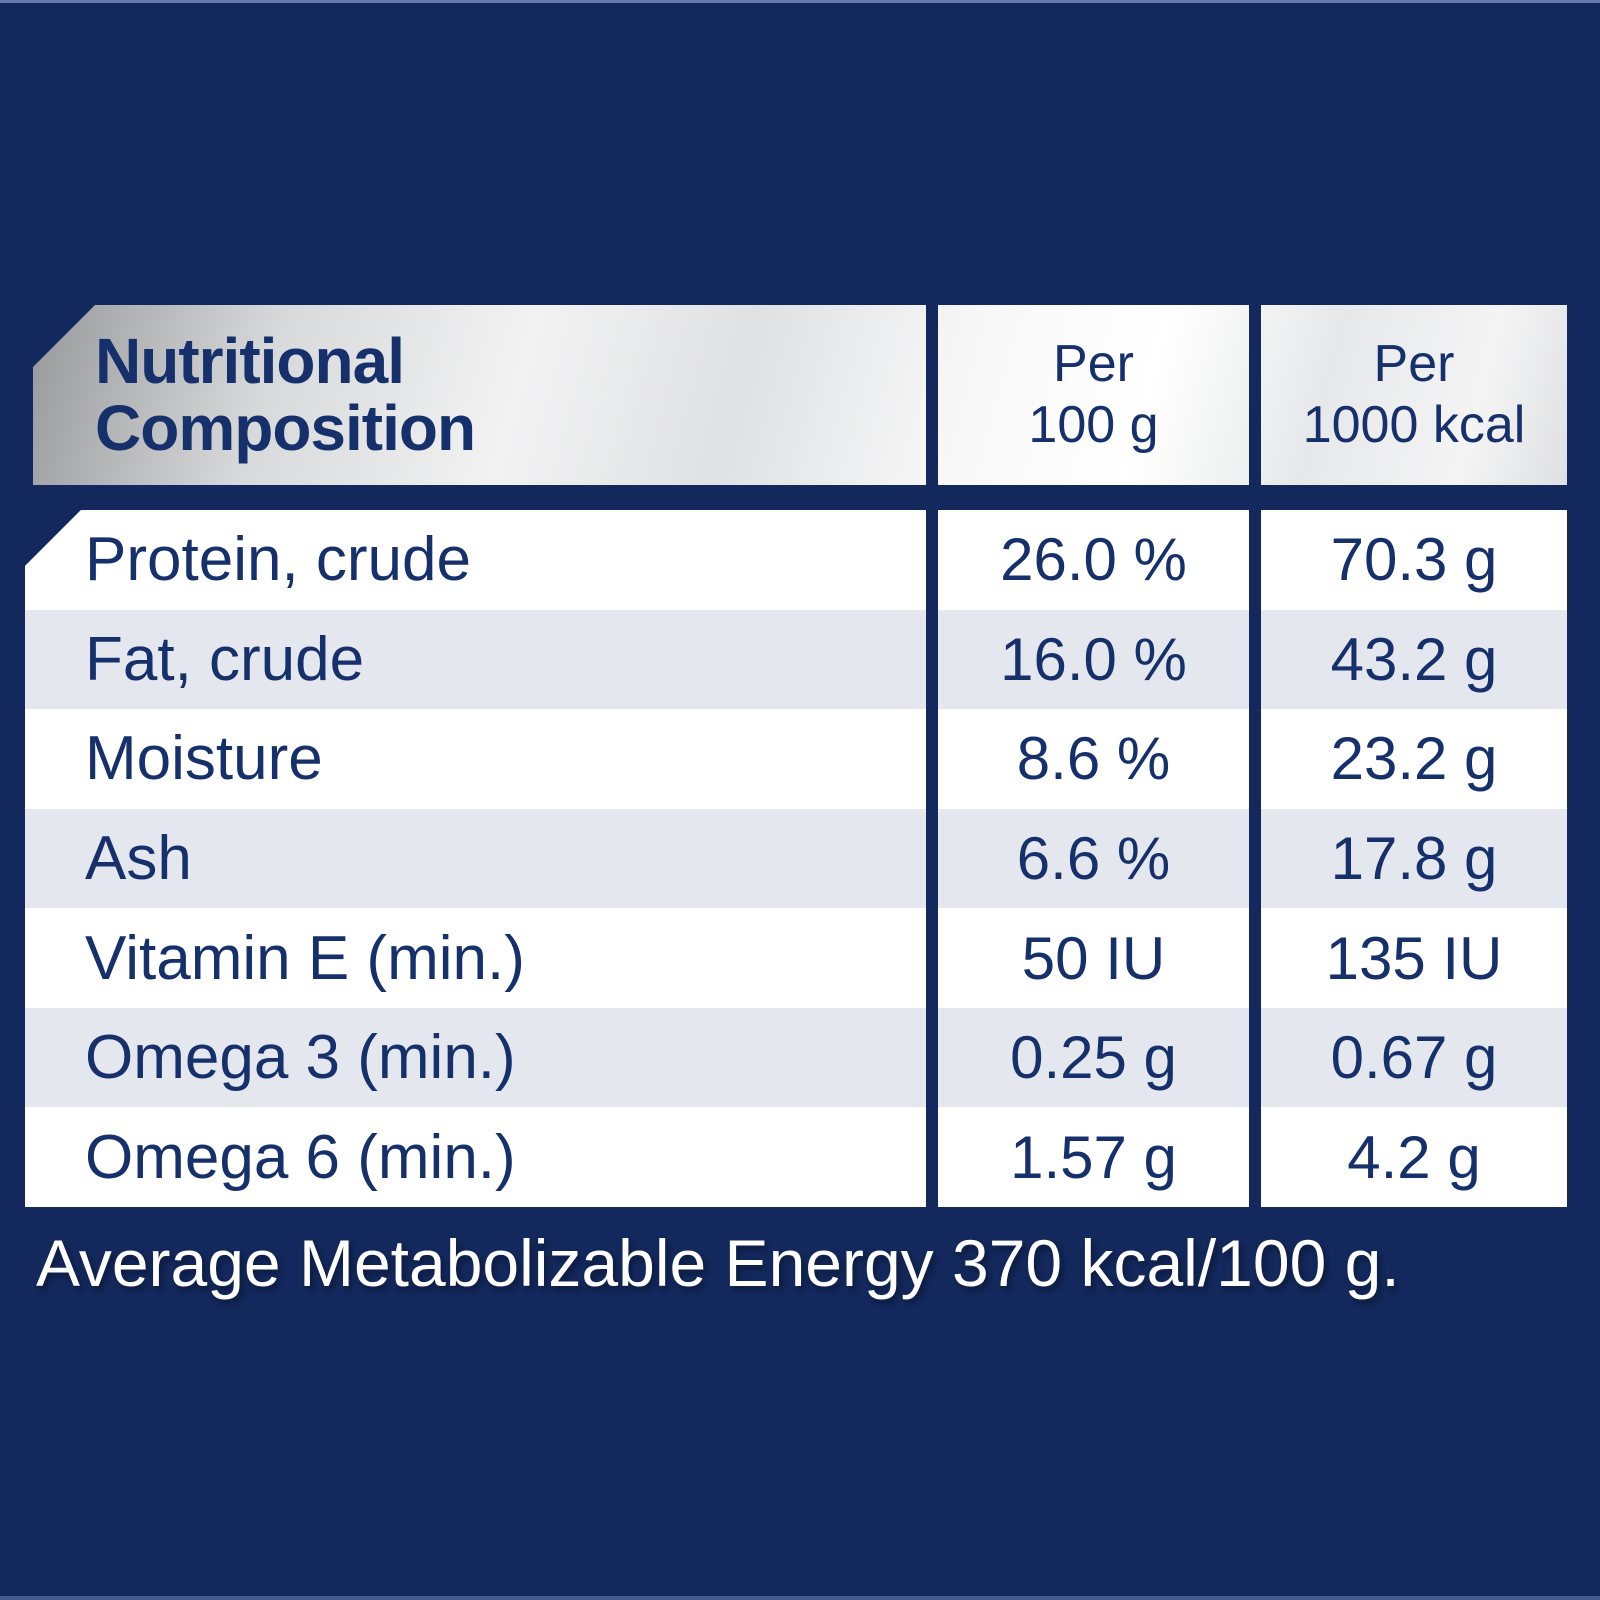 The width and height of the screenshot is (1600, 1600). What do you see at coordinates (1093, 560) in the screenshot?
I see `value-per-100g: 26.0 %` at bounding box center [1093, 560].